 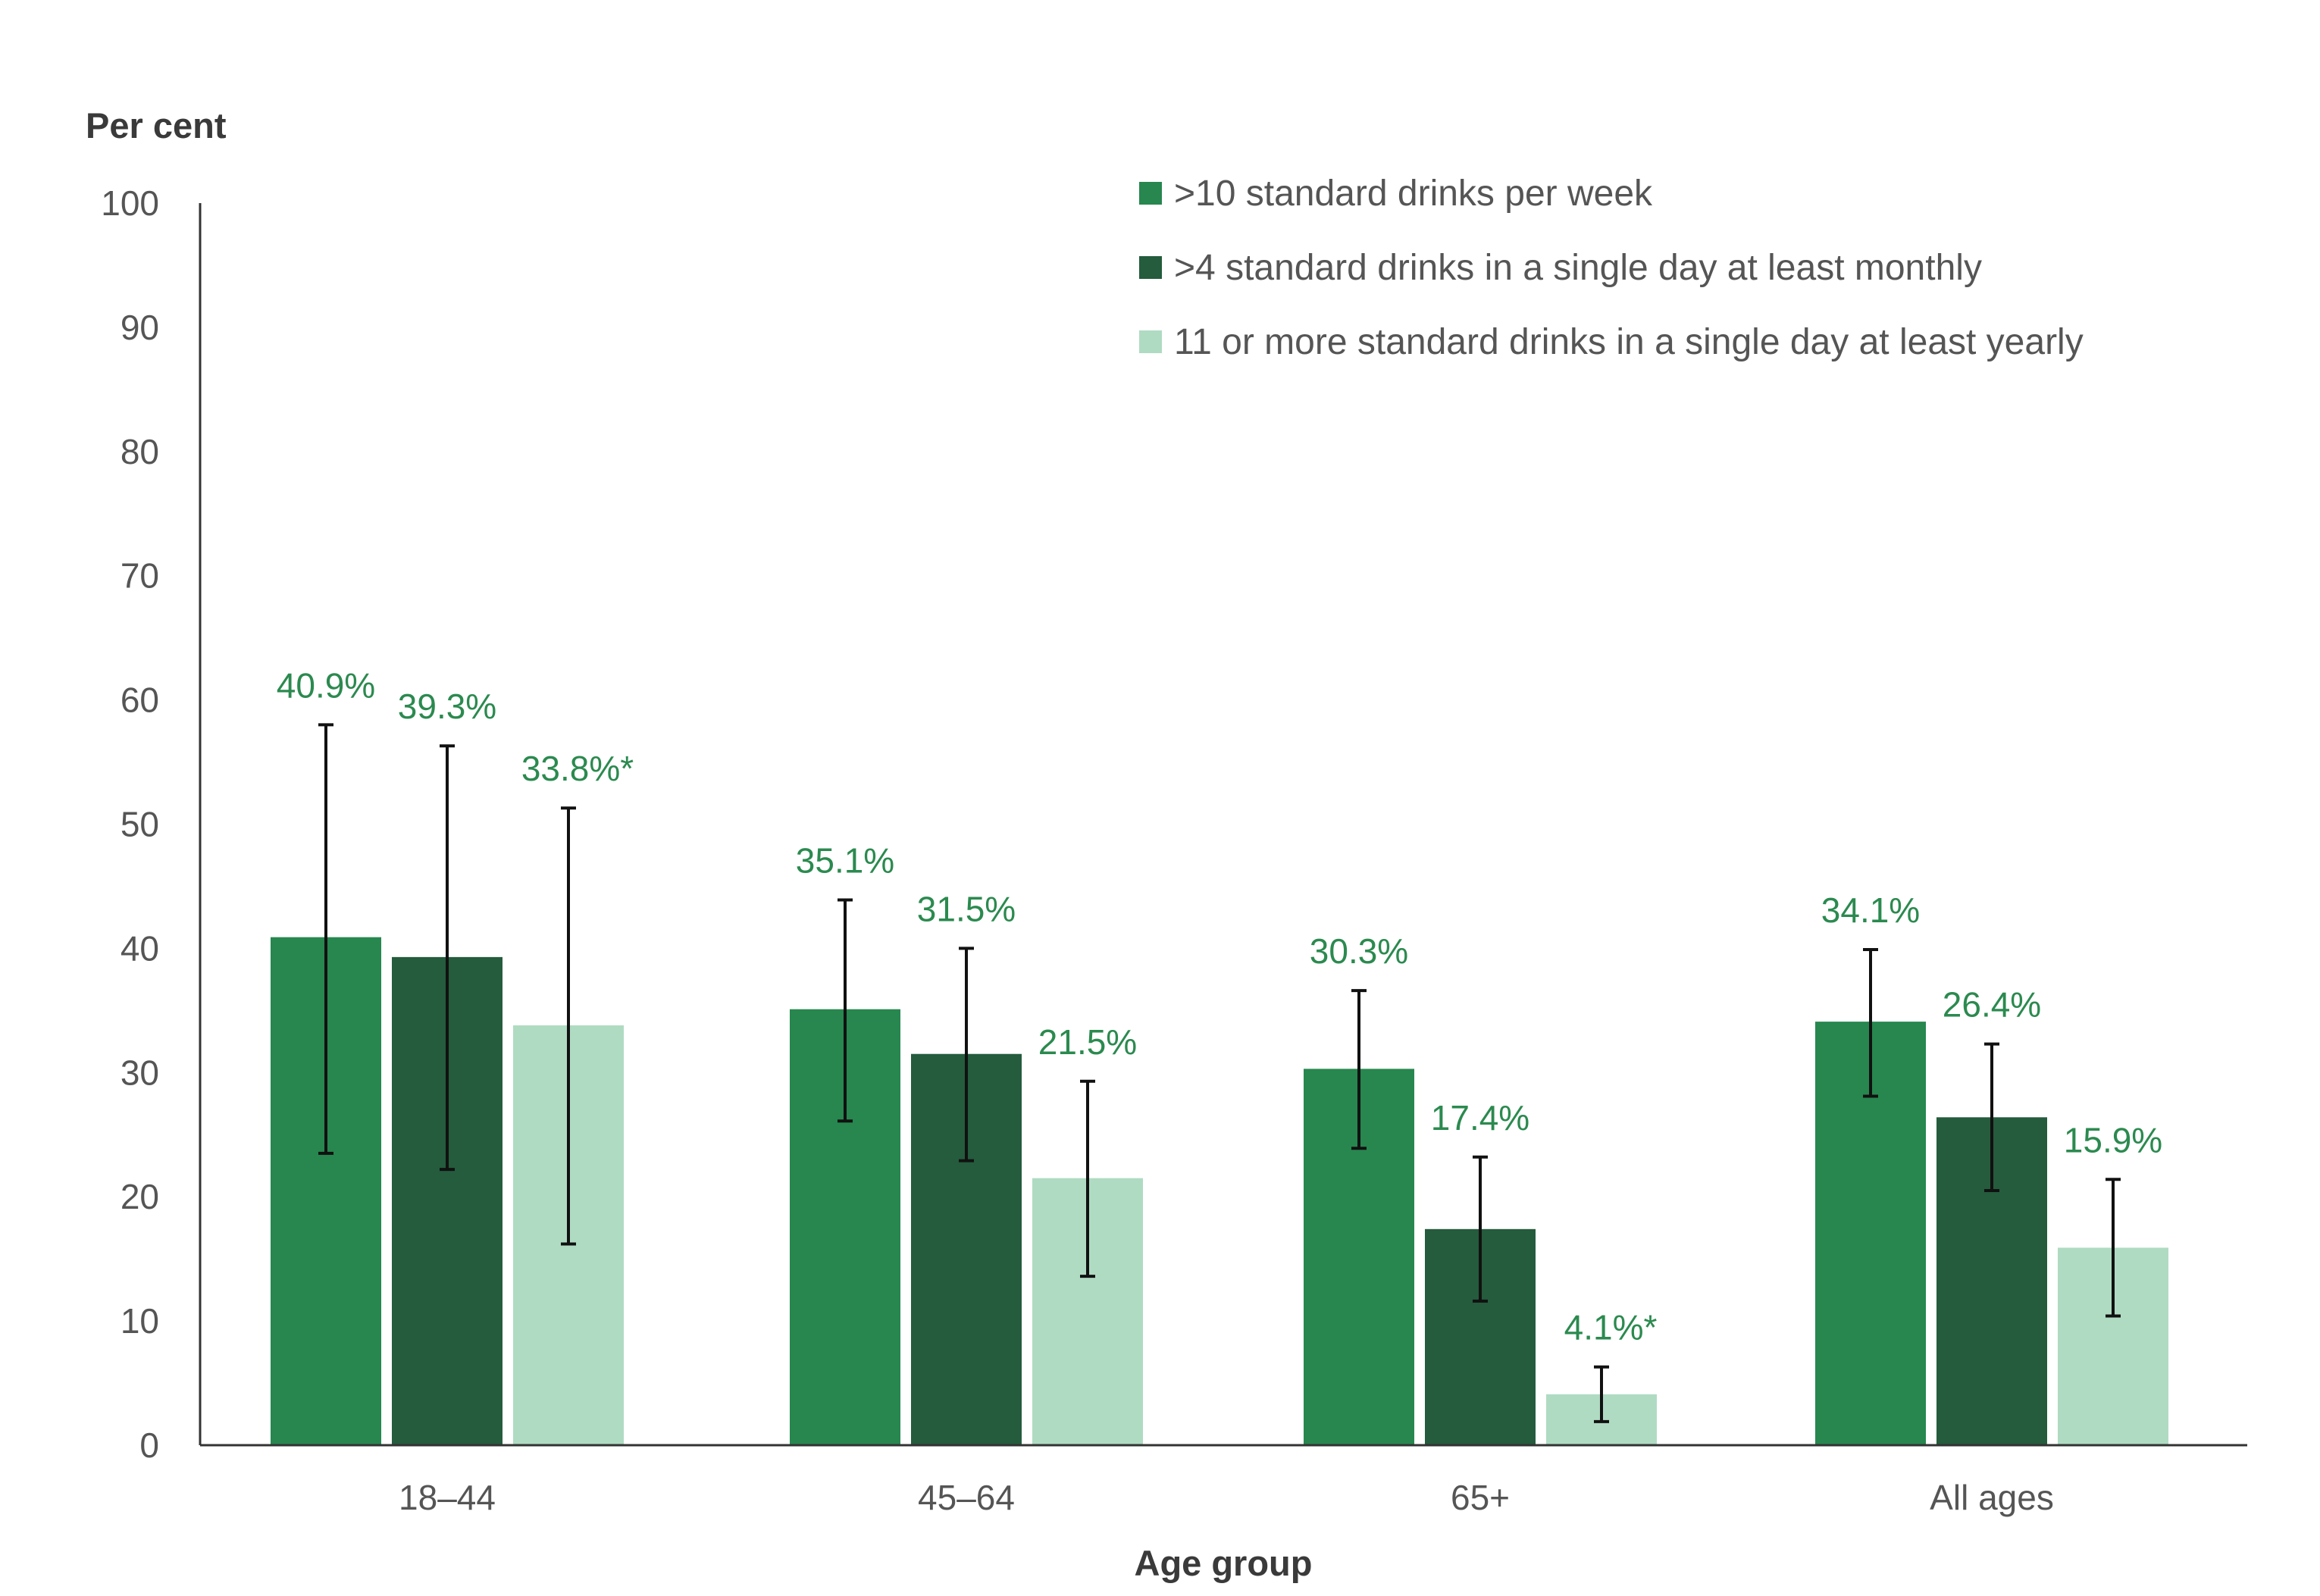 What do you see at coordinates (1870, 910) in the screenshot?
I see `data-label: 34.1%` at bounding box center [1870, 910].